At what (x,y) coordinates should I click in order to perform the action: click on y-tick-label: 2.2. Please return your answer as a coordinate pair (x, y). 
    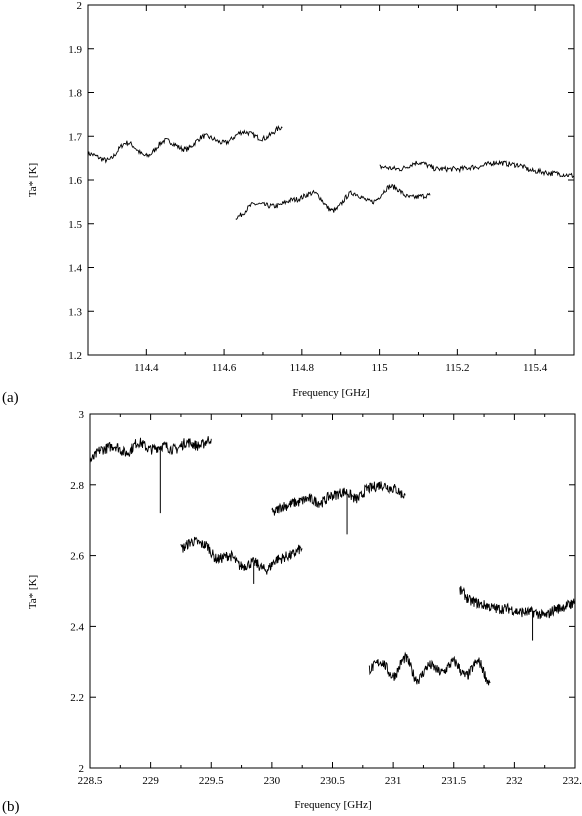
    Looking at the image, I should click on (77, 698).